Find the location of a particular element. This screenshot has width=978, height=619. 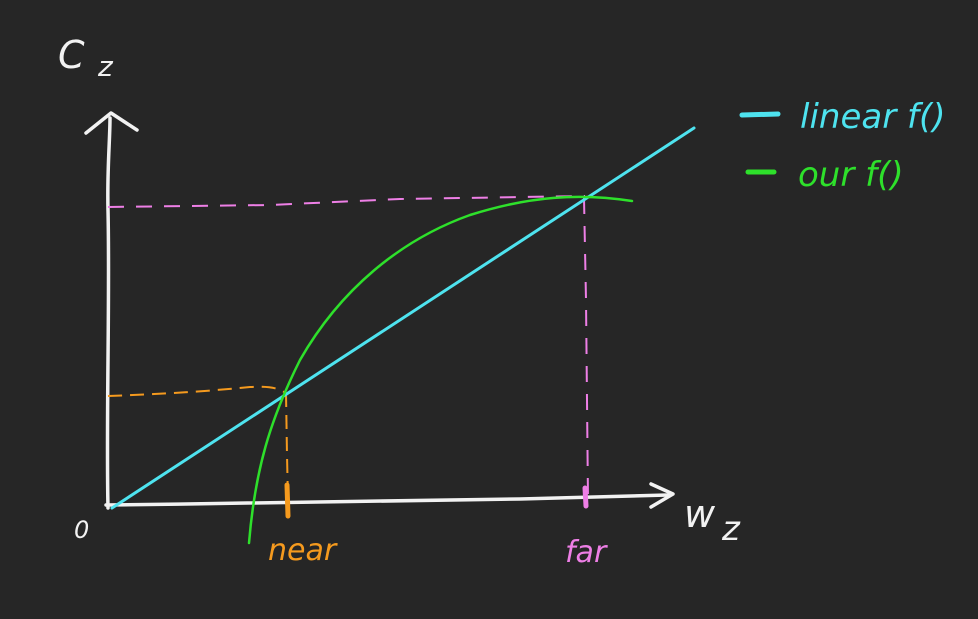

x-axis-arrowhead is located at coordinates (662, 495).